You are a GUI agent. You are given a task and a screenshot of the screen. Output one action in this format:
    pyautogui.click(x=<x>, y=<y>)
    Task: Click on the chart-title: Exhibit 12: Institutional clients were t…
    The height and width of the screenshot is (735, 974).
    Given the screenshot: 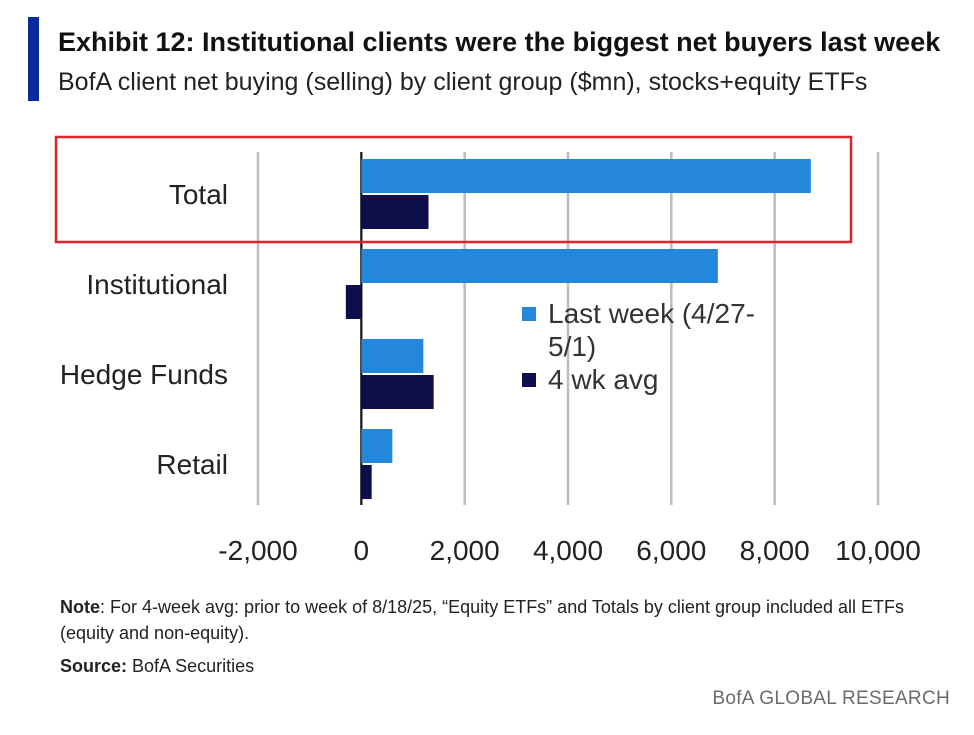 What is the action you would take?
    pyautogui.click(x=499, y=42)
    